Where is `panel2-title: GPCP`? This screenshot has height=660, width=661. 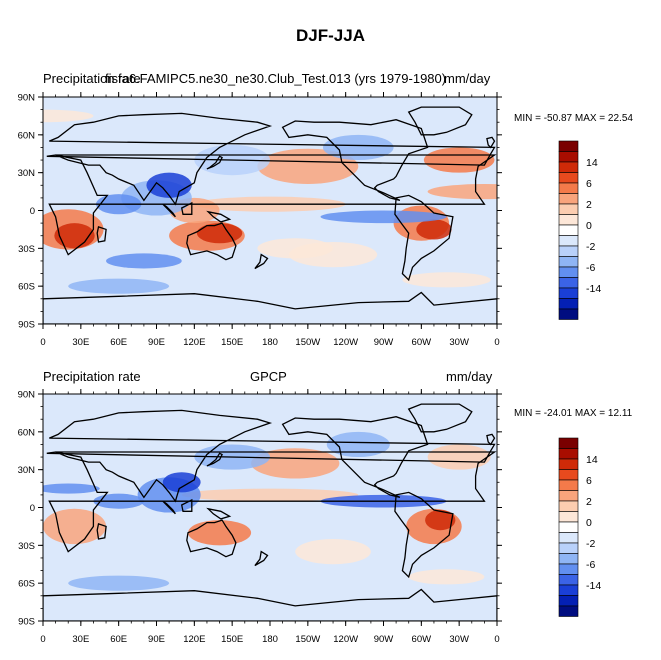 panel2-title: GPCP is located at coordinates (268, 376).